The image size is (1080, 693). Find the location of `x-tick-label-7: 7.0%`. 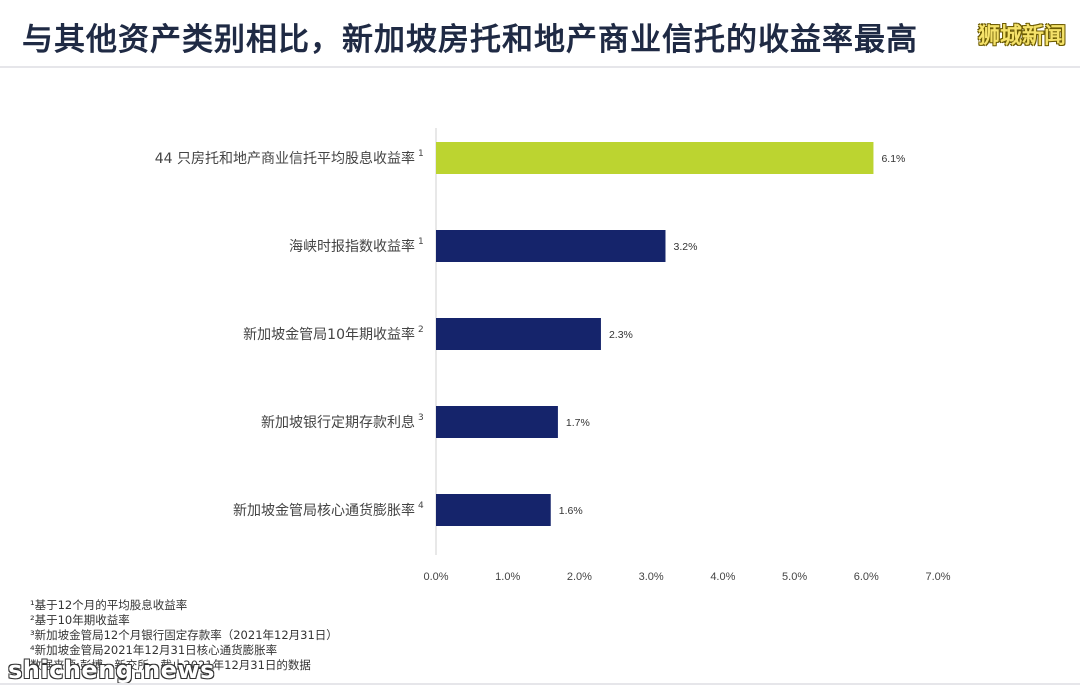

x-tick-label-7: 7.0% is located at coordinates (937, 577).